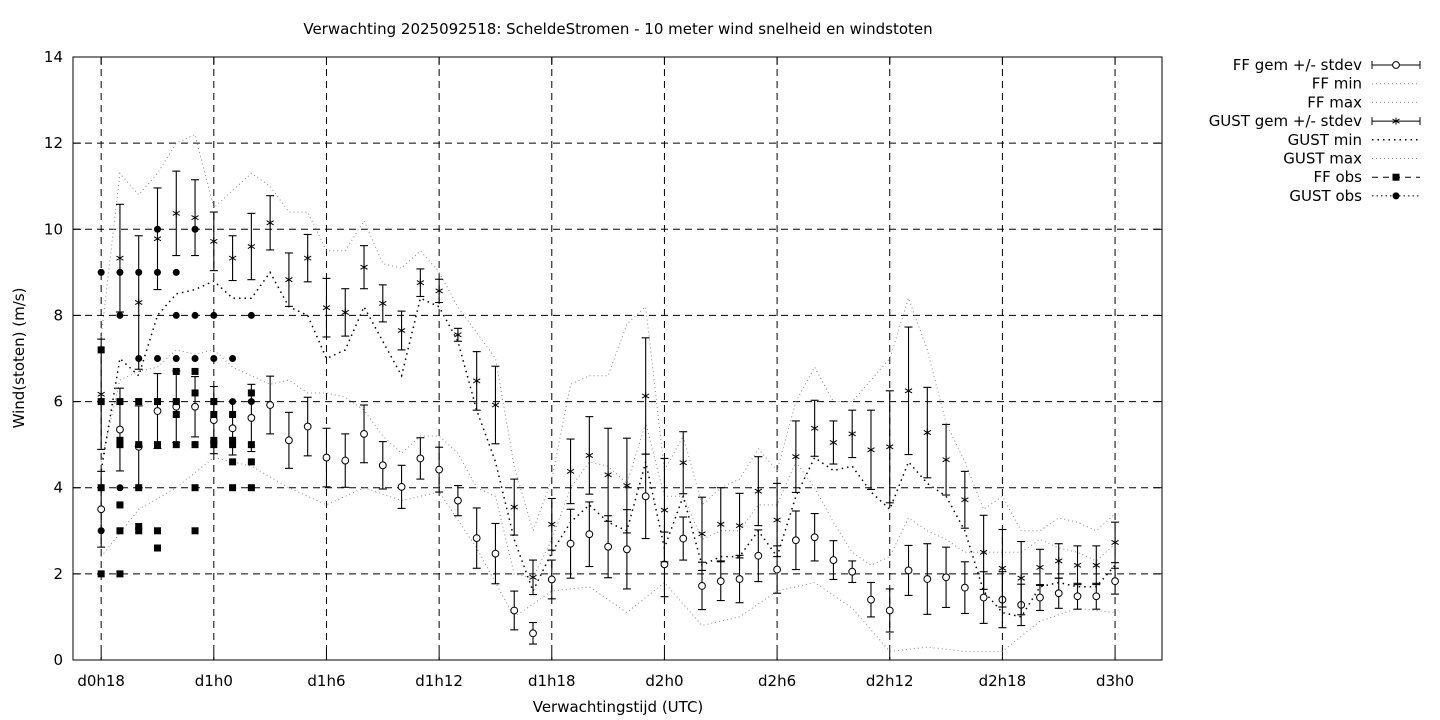 The image size is (1440, 720). What do you see at coordinates (439, 681) in the screenshot?
I see `x-tick-label: d1h12` at bounding box center [439, 681].